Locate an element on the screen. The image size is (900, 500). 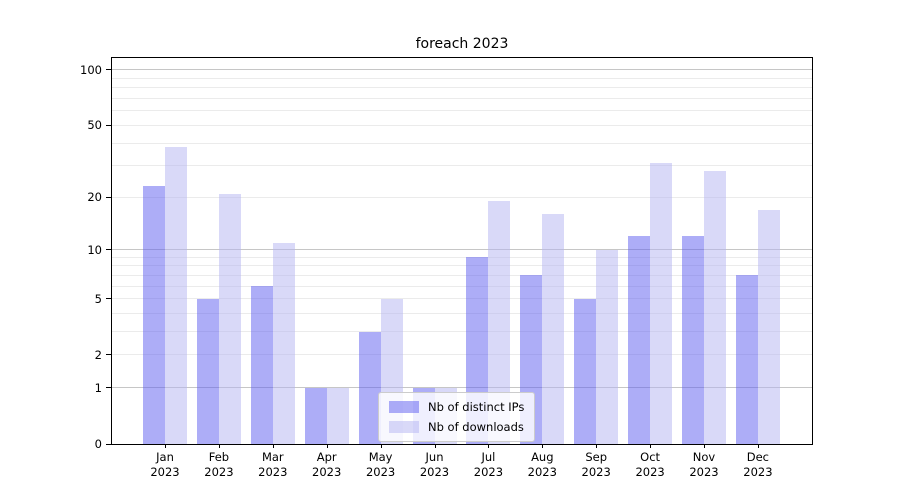
legend-row: Nb of distinct IPs is located at coordinates (456, 407).